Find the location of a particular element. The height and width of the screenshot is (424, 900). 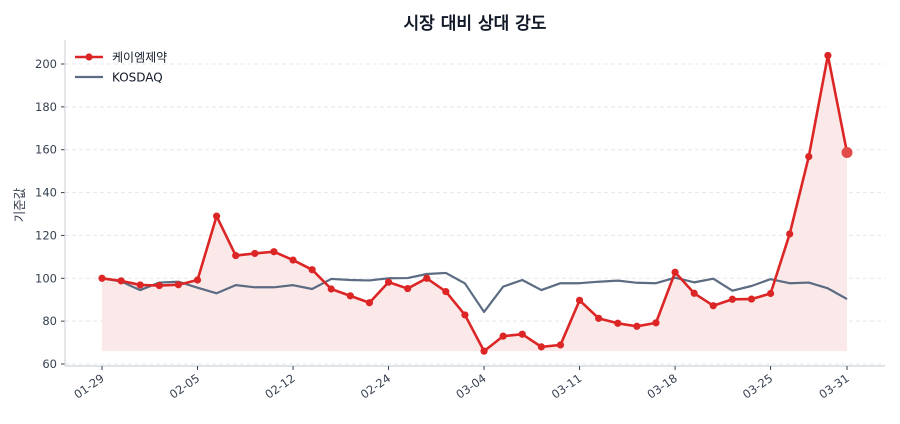

y-tick-label: 200 is located at coordinates (46, 64).